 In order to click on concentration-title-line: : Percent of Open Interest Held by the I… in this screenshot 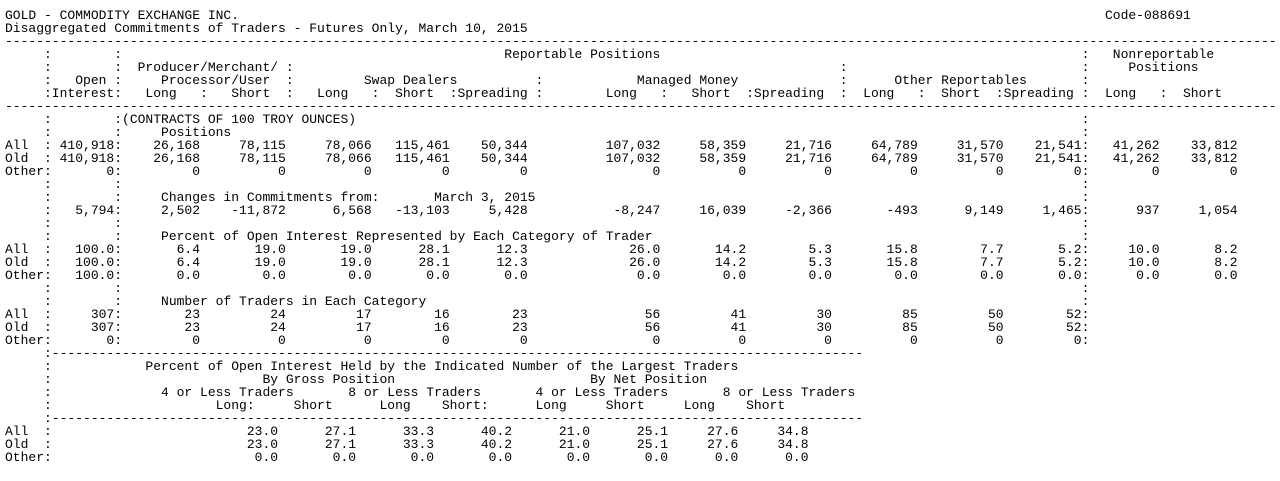, I will do `click(372, 366)`.